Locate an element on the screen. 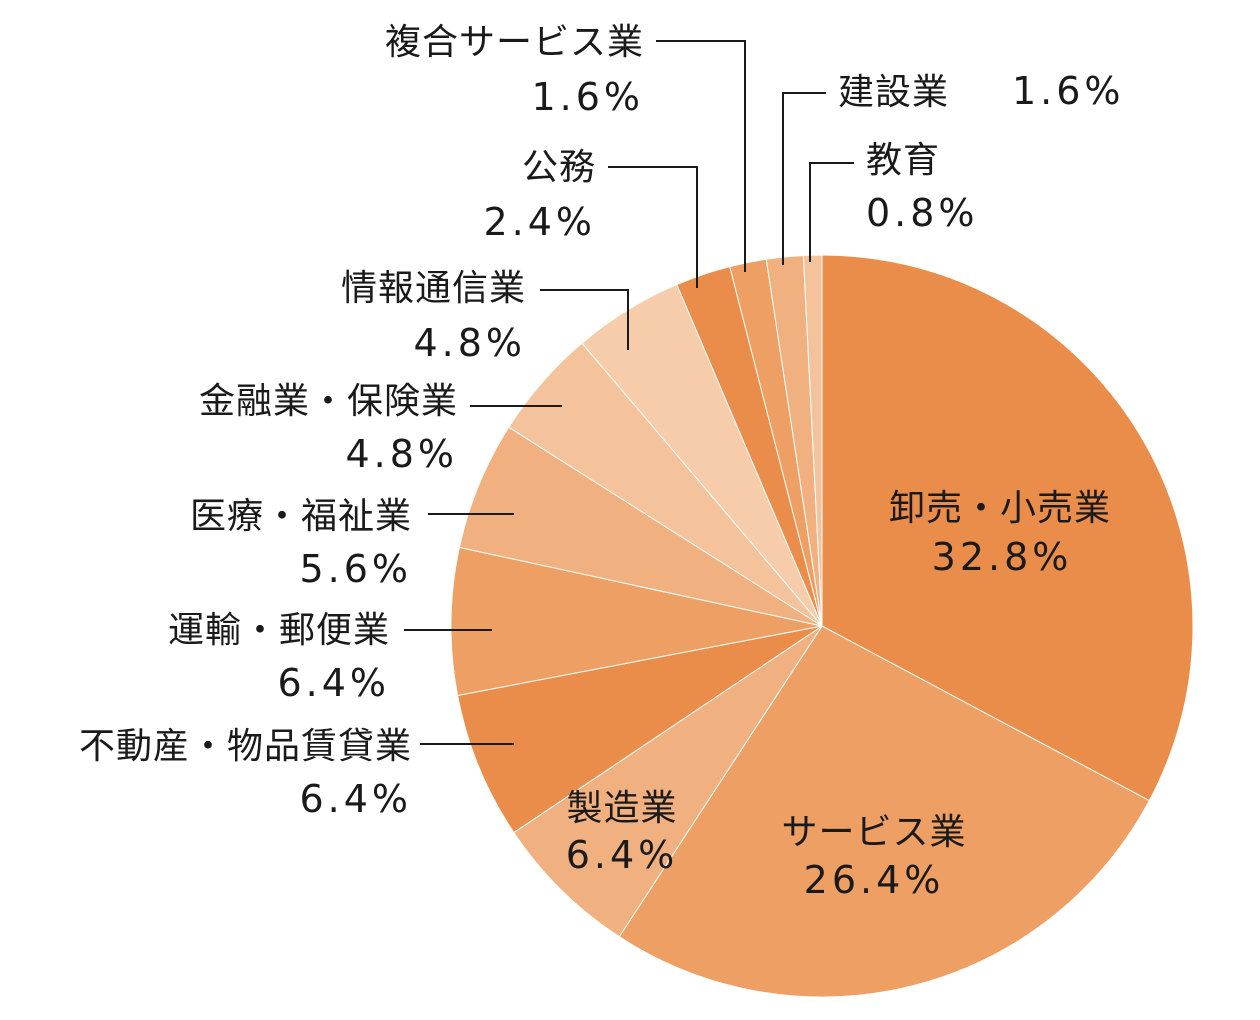  slice-value-compound-services: 1.6% is located at coordinates (587, 97).